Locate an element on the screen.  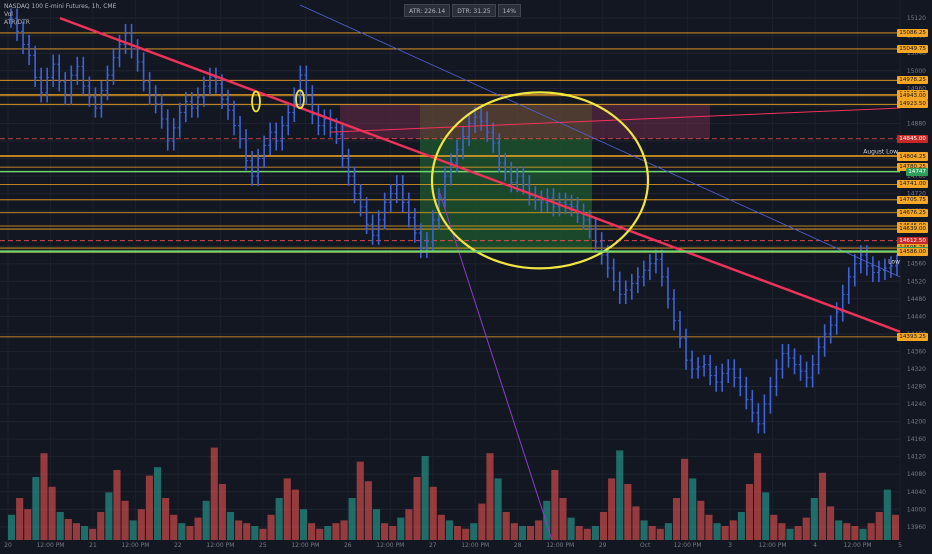
price-level-label: 14845.00 is located at coordinates (912, 138).